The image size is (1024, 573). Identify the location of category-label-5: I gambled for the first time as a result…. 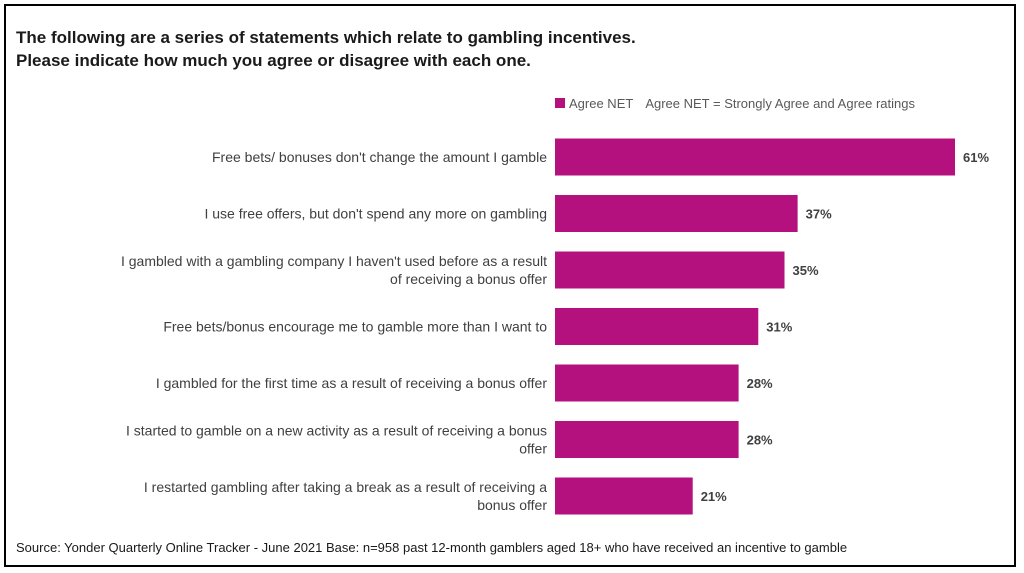
(351, 383).